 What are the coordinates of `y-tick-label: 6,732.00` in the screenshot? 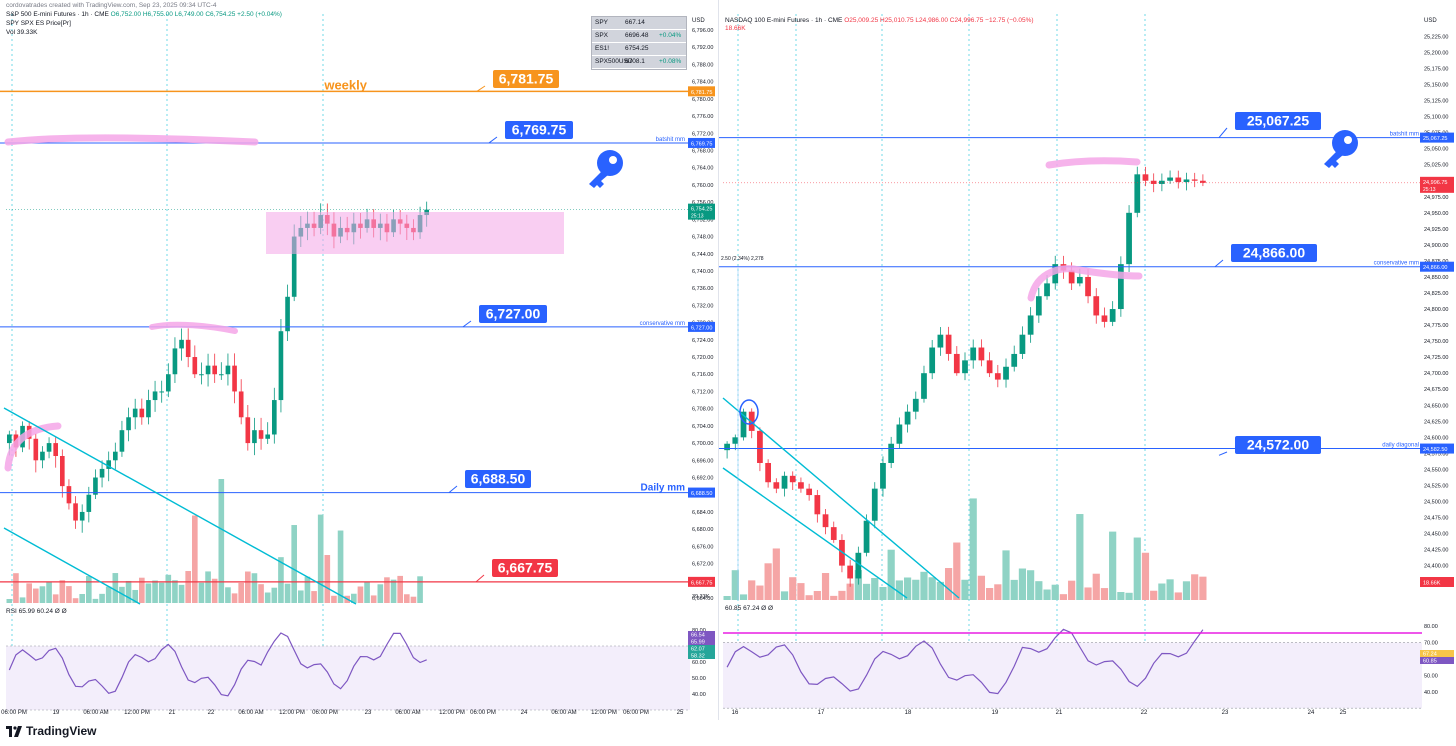 It's located at (702, 306).